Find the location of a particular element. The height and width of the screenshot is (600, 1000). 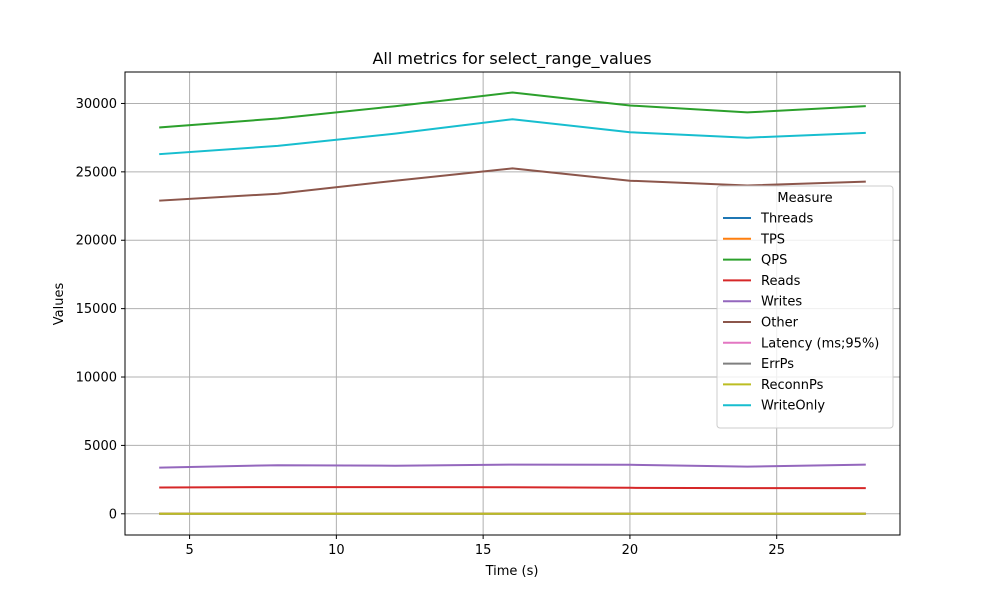

x-tick-label: 5 is located at coordinates (189, 550).